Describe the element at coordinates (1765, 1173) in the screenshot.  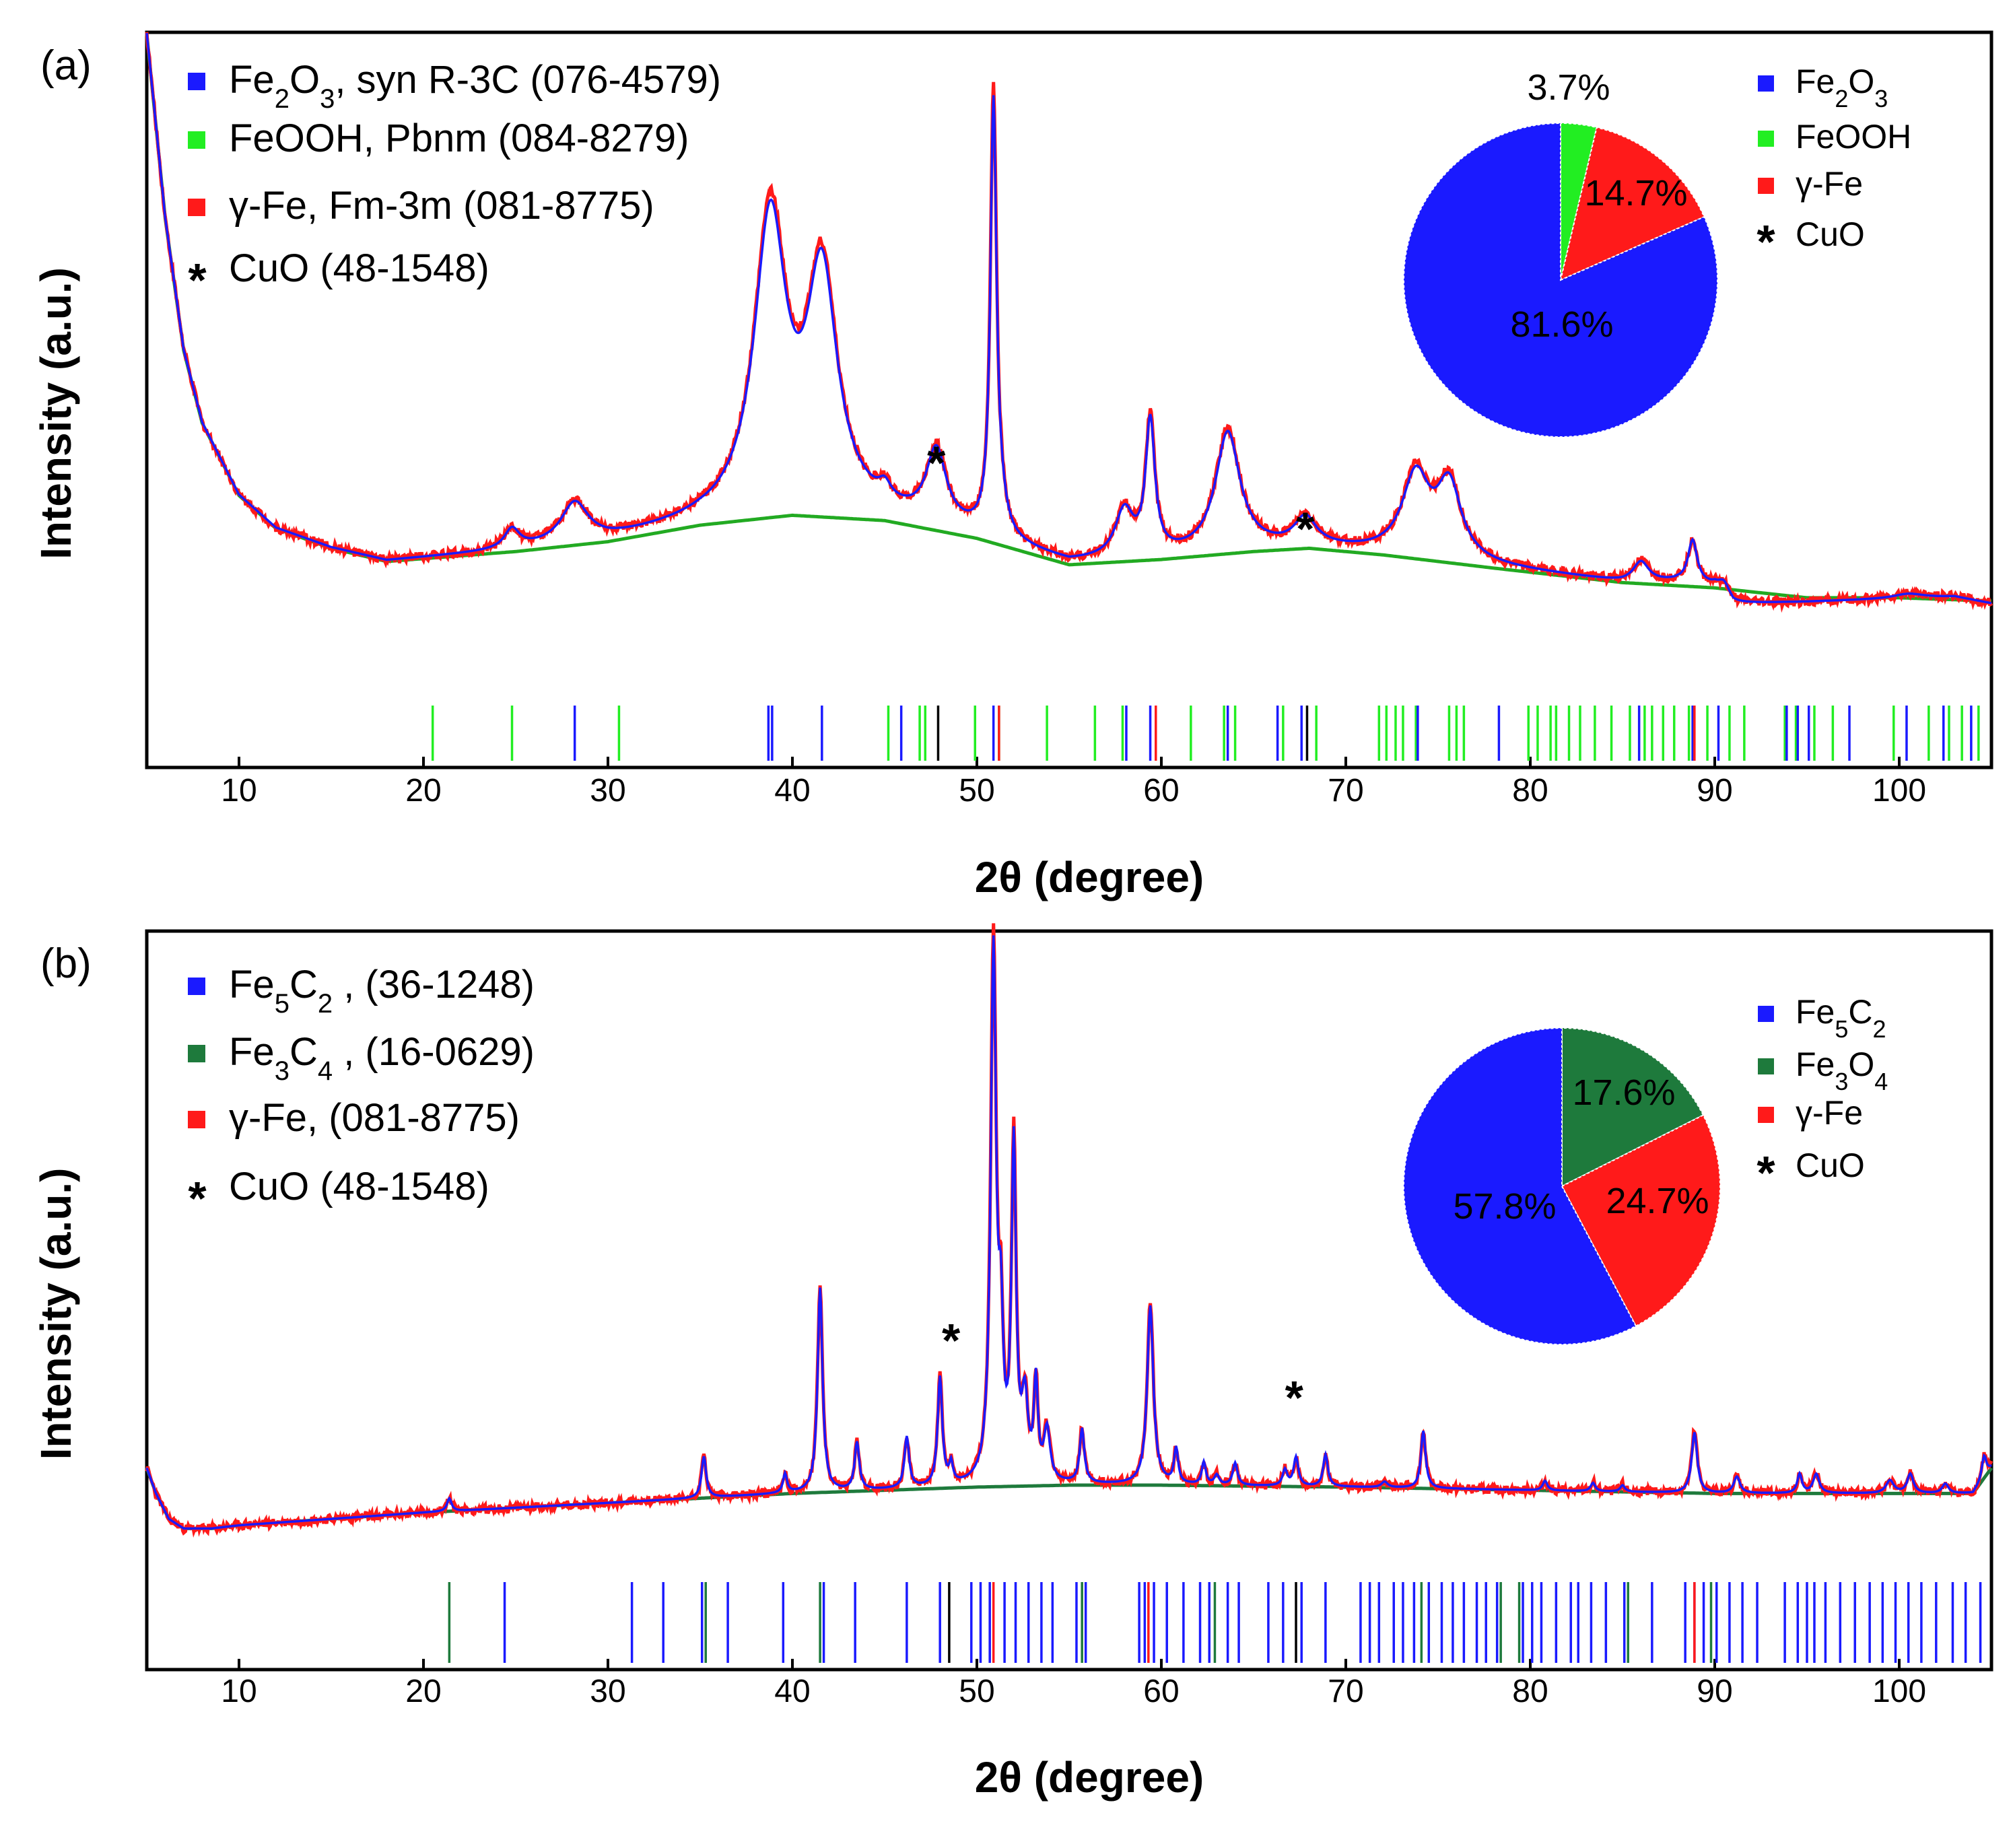
I see `pie-legend-marker: *` at that location.